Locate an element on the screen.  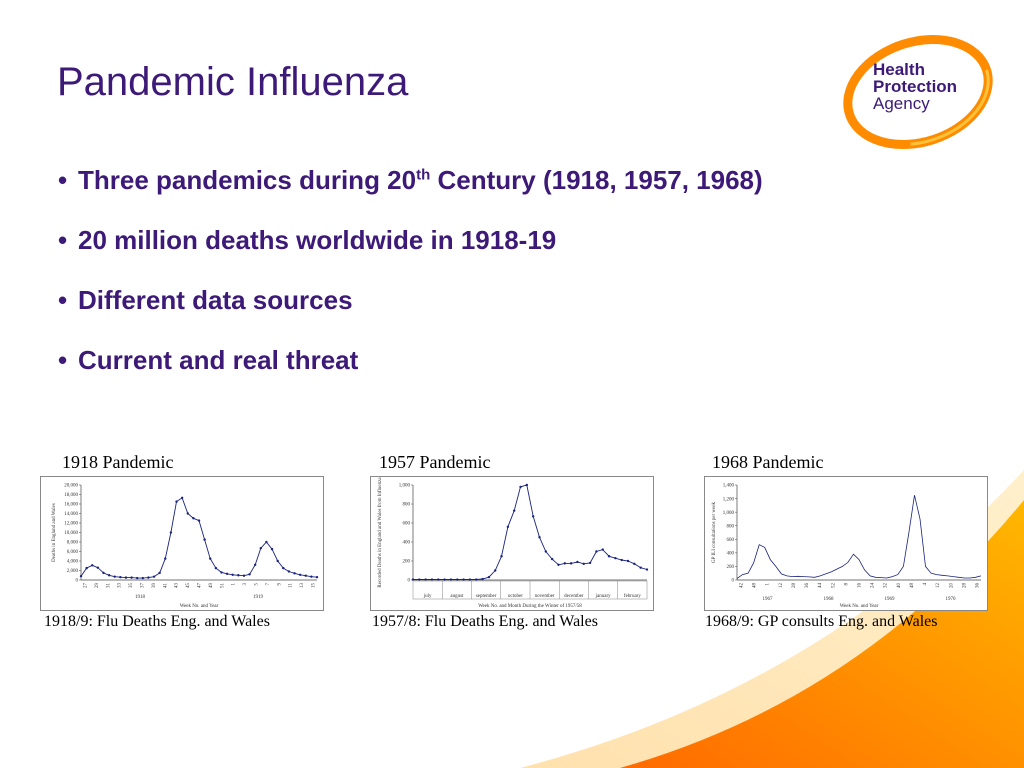
bullet-text: Current and real threat is located at coordinates (218, 360).